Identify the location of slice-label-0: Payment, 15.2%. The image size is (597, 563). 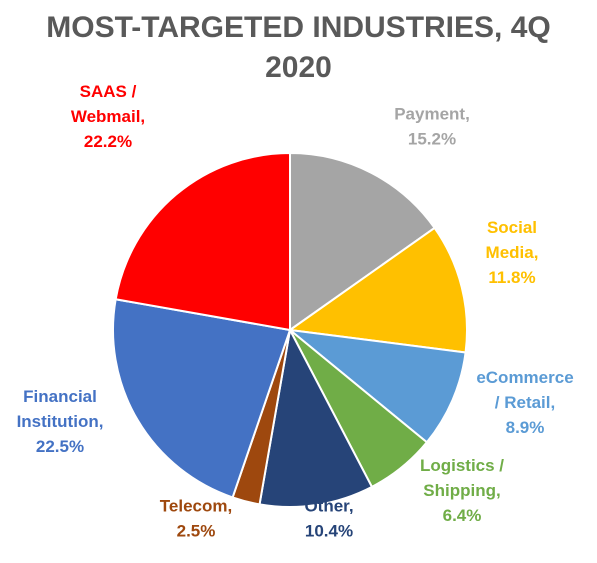
(432, 127).